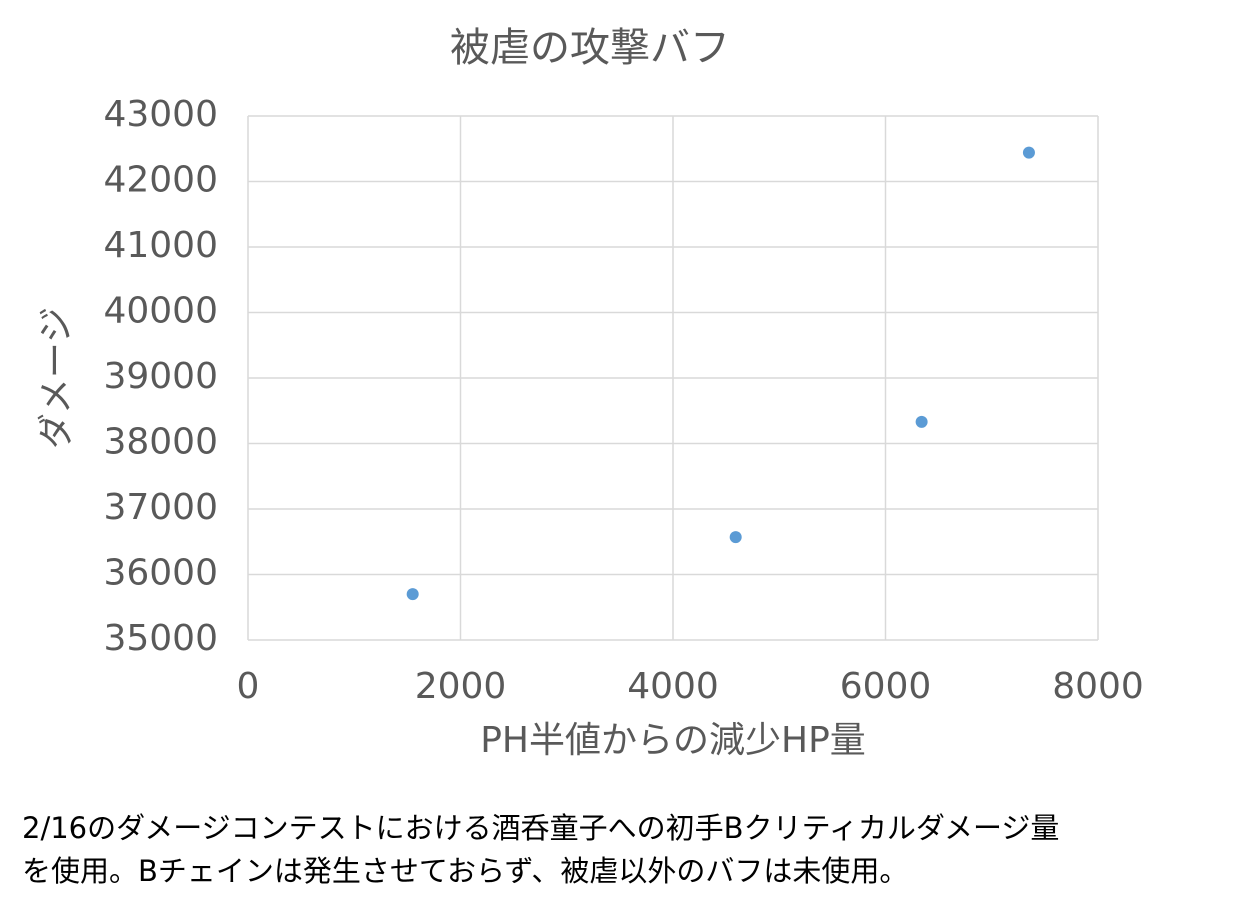 Image resolution: width=1236 pixels, height=913 pixels. Describe the element at coordinates (590, 48) in the screenshot. I see `chart-title: 被虐の攻撃バフ` at that location.